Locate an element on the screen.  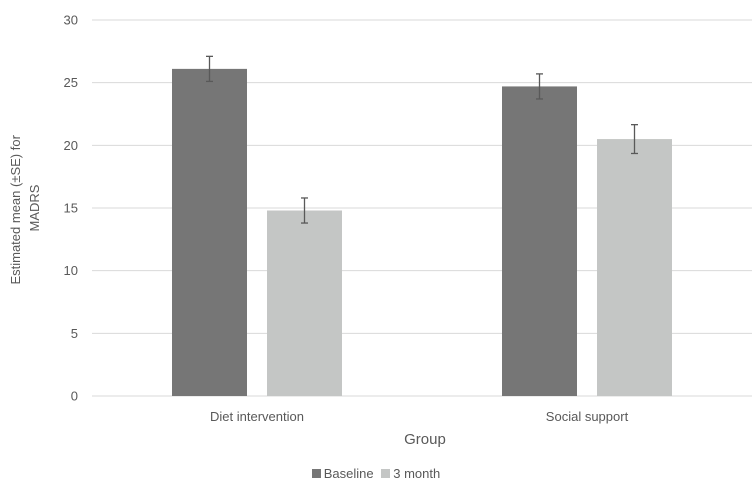
x-tick-labels: Diet intervention Social support is located at coordinates (419, 416).